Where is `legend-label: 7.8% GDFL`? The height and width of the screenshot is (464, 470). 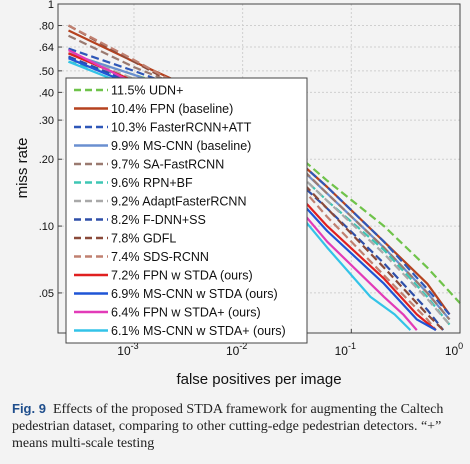
legend-label: 7.8% GDFL is located at coordinates (143, 239).